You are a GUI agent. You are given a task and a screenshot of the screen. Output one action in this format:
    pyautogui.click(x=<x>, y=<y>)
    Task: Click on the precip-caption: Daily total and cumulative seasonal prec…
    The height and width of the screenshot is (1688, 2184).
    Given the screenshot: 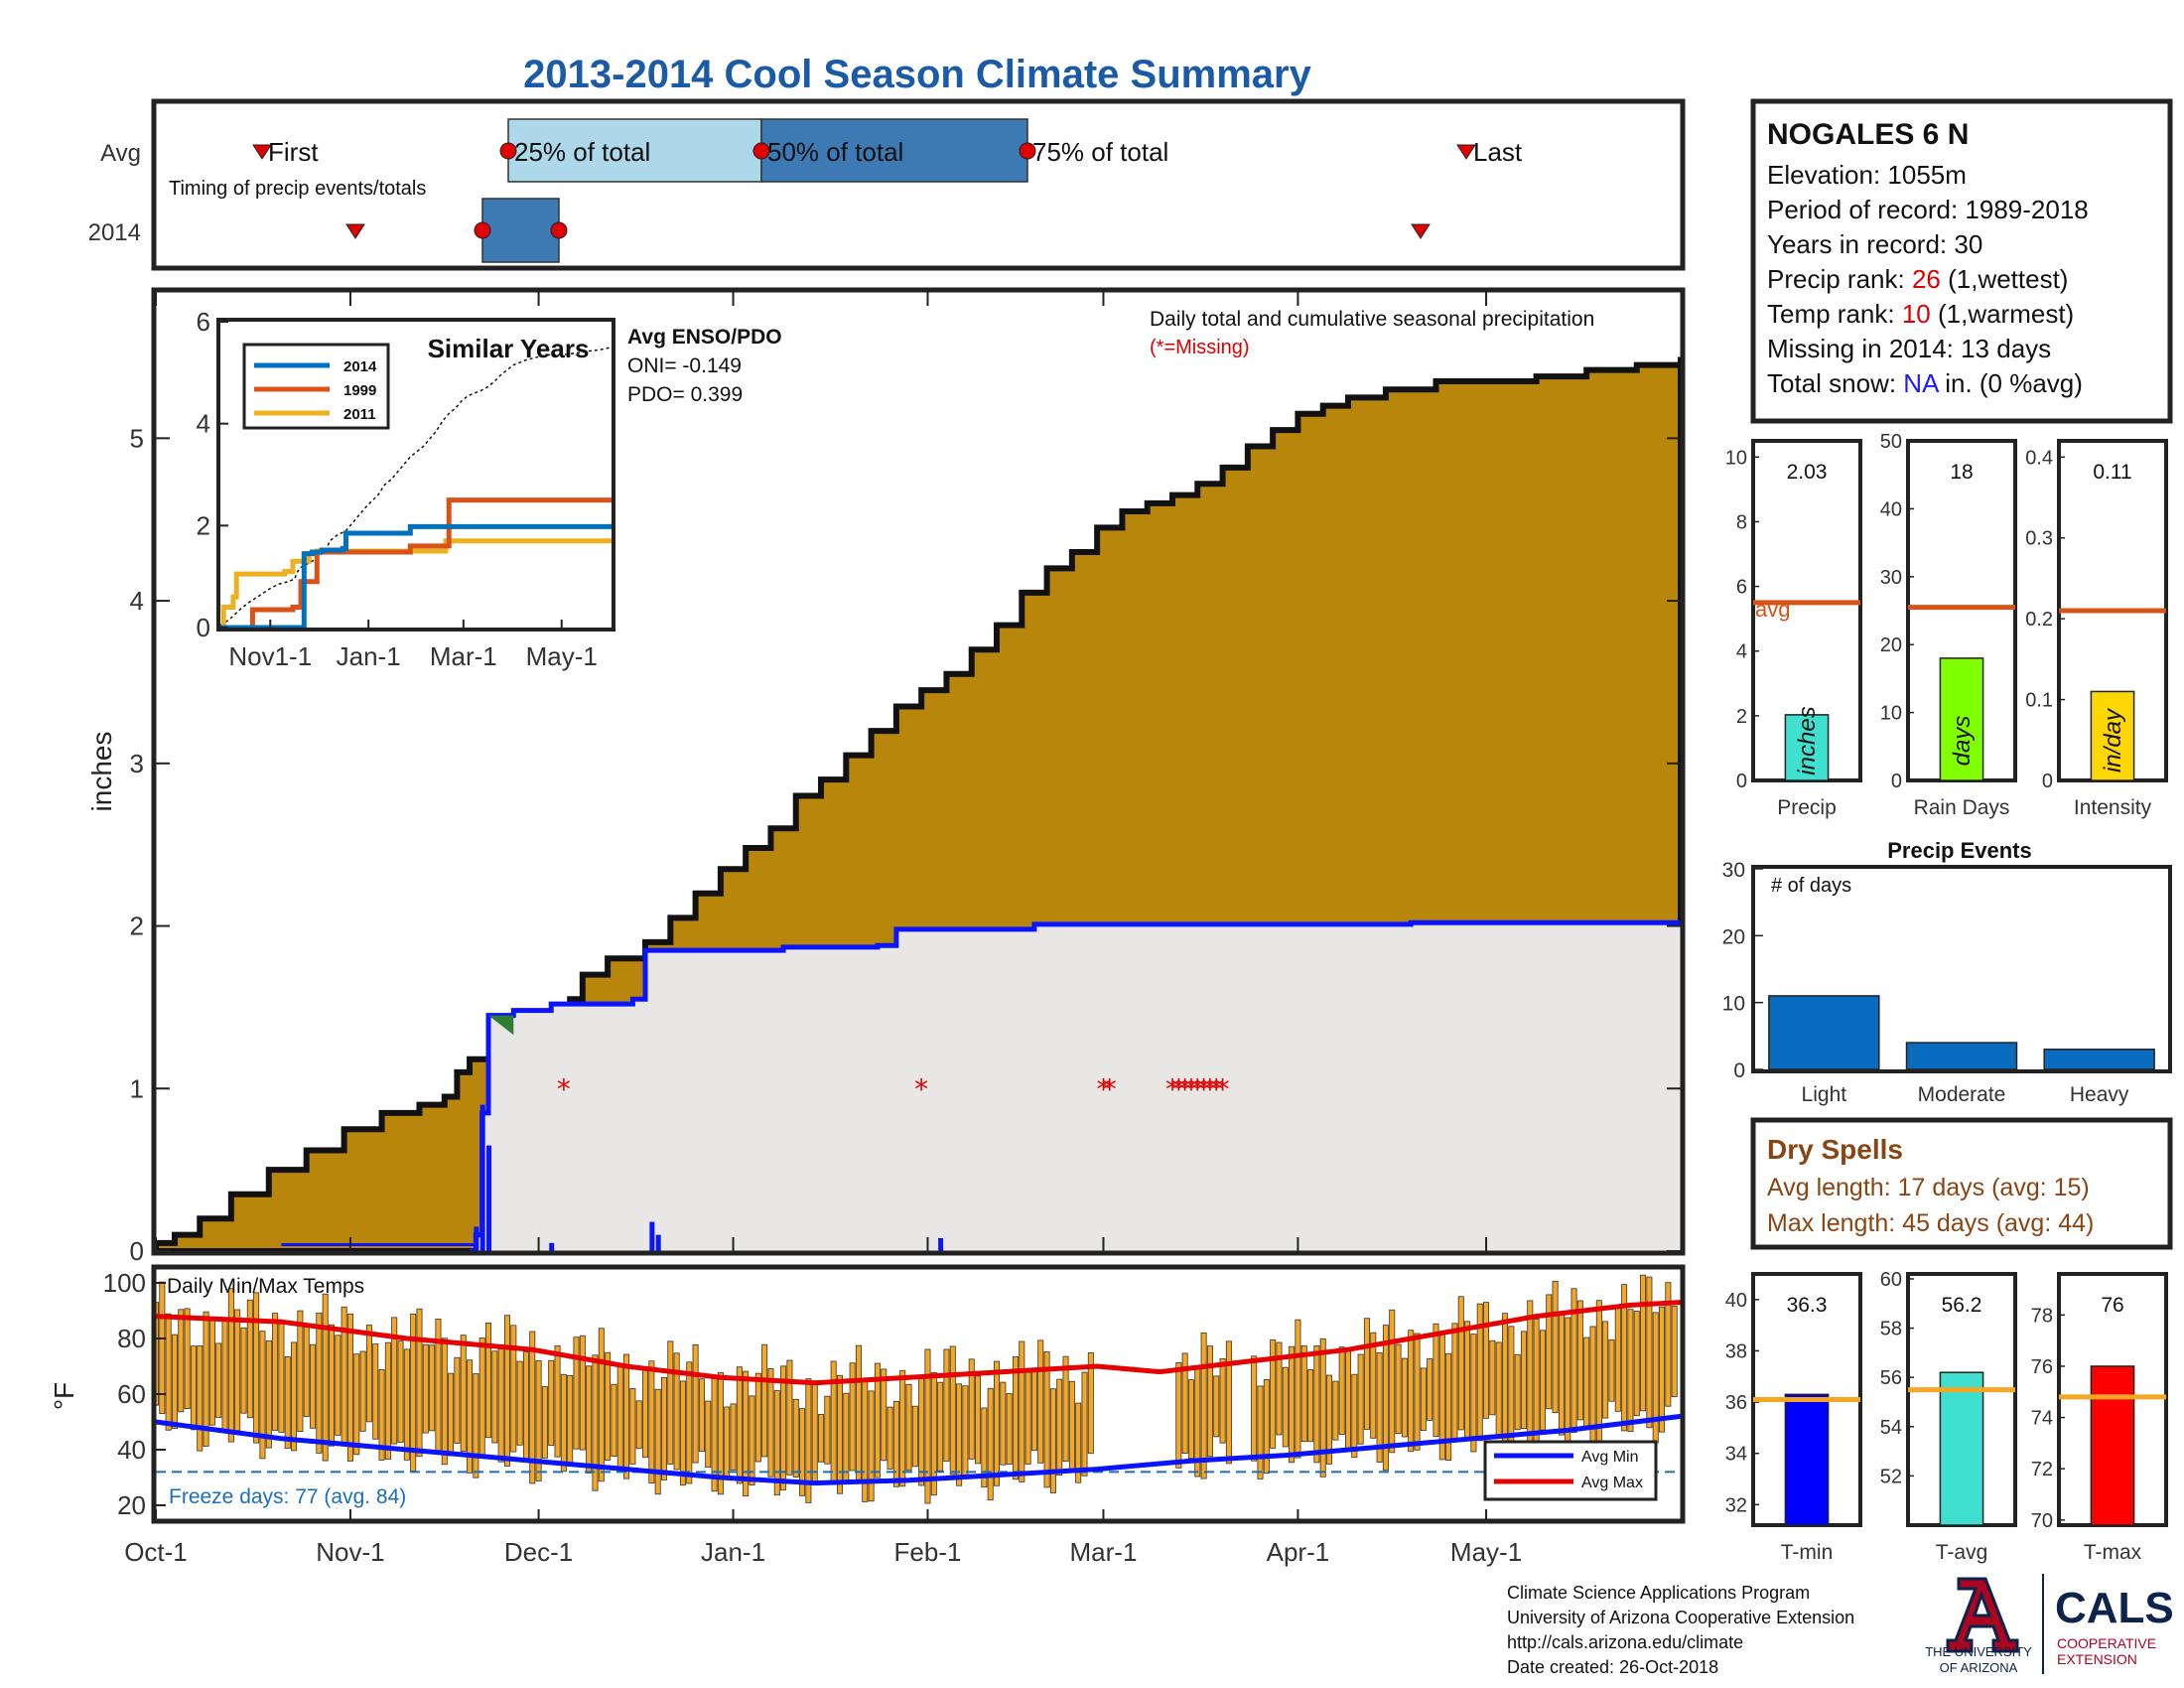 What is the action you would take?
    pyautogui.click(x=1372, y=319)
    